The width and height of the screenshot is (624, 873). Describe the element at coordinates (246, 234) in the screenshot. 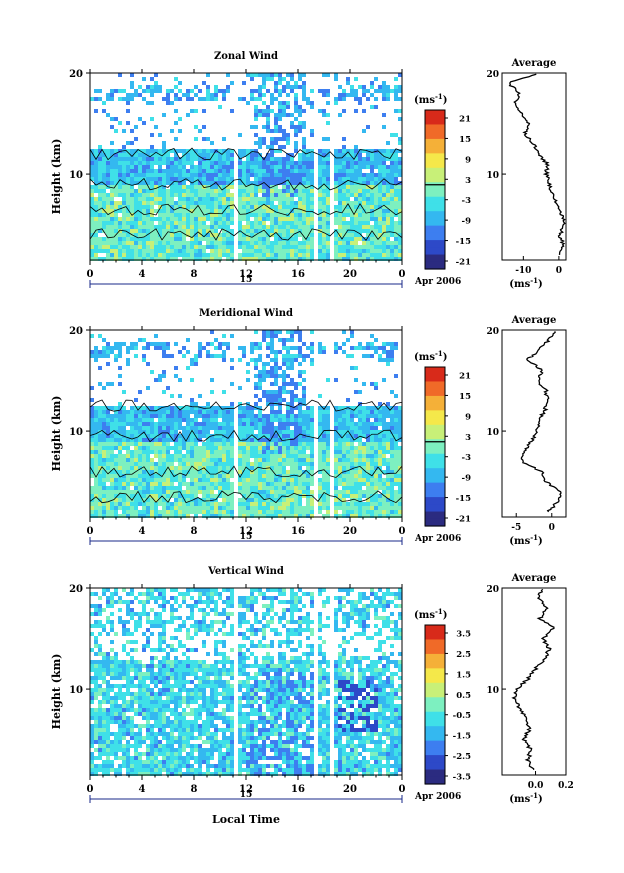

I see `contour-line` at that location.